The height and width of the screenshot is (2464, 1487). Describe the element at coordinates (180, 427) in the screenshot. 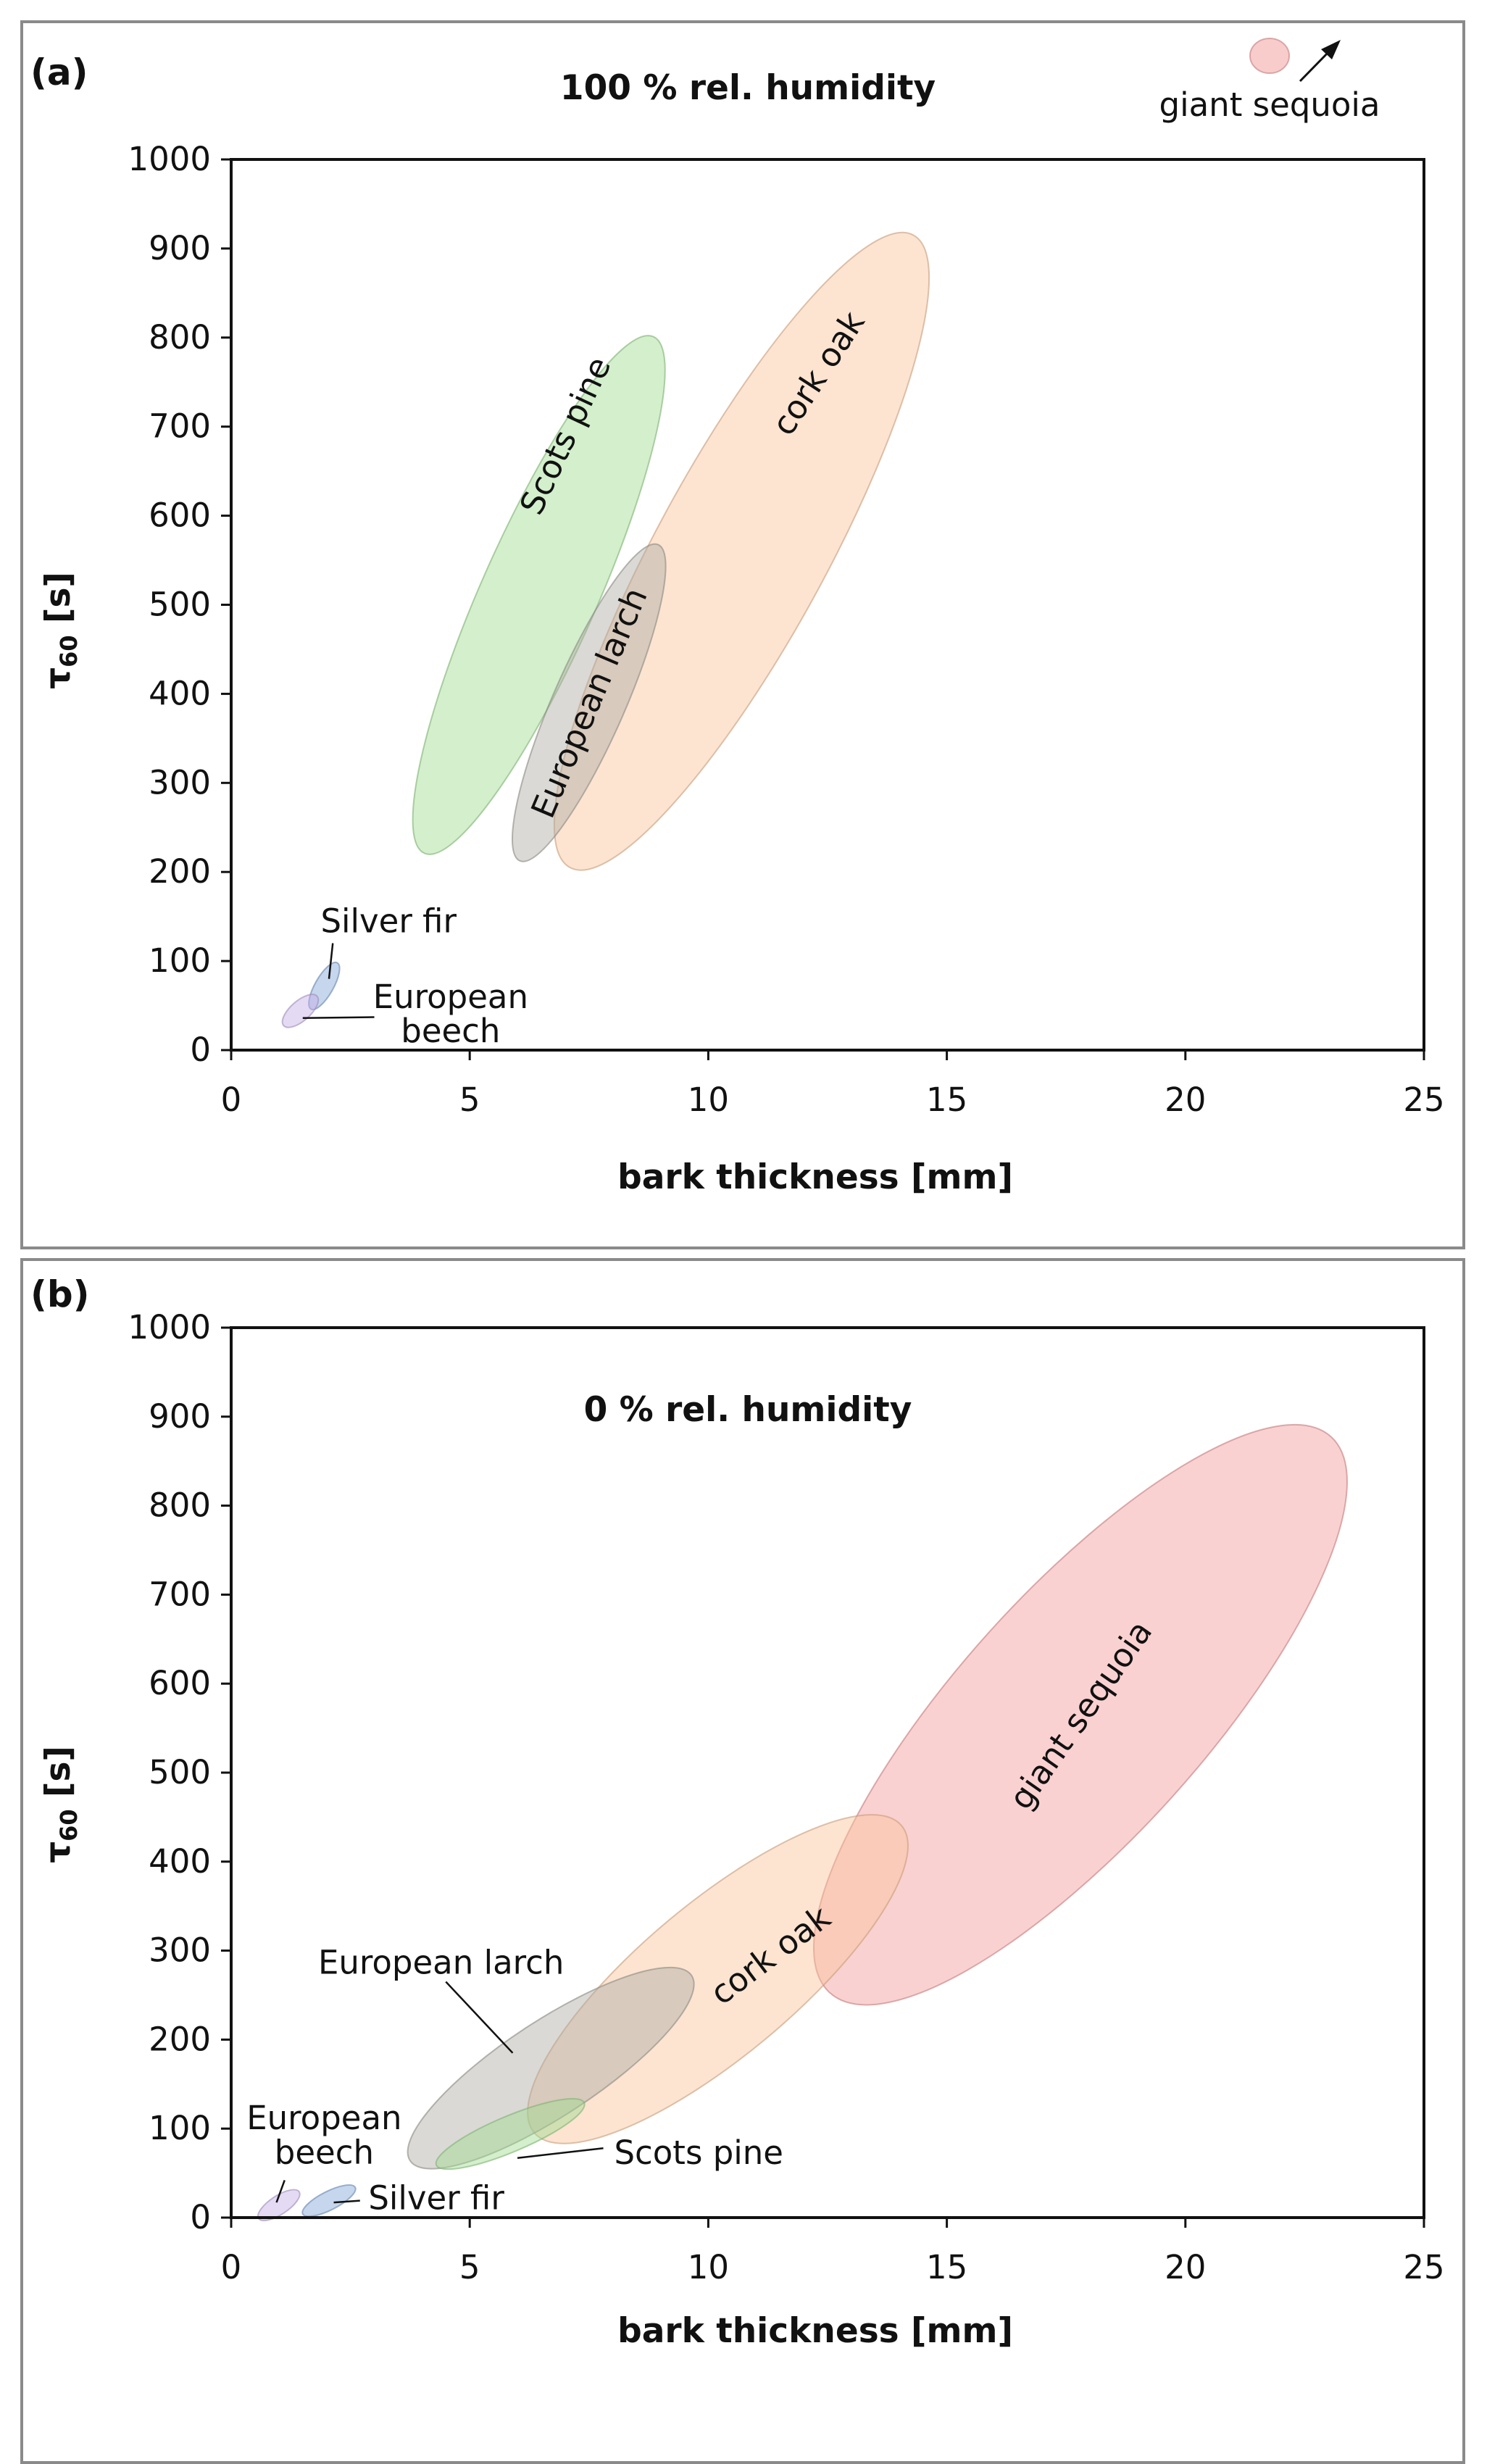

I see `chart-a-ytick-label: 700` at that location.